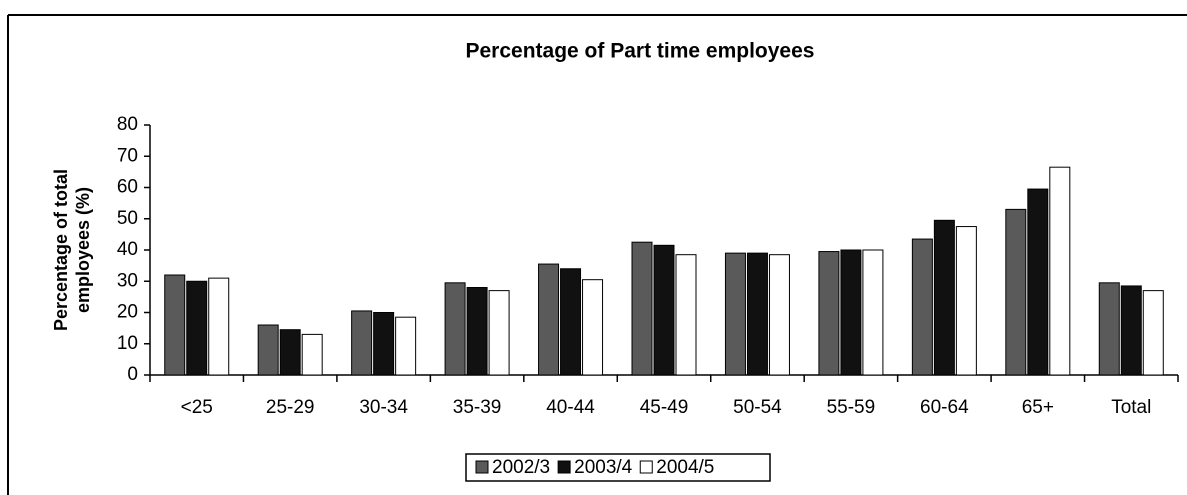 Image resolution: width=1187 pixels, height=495 pixels. I want to click on x-tick-label: 35-39, so click(477, 407).